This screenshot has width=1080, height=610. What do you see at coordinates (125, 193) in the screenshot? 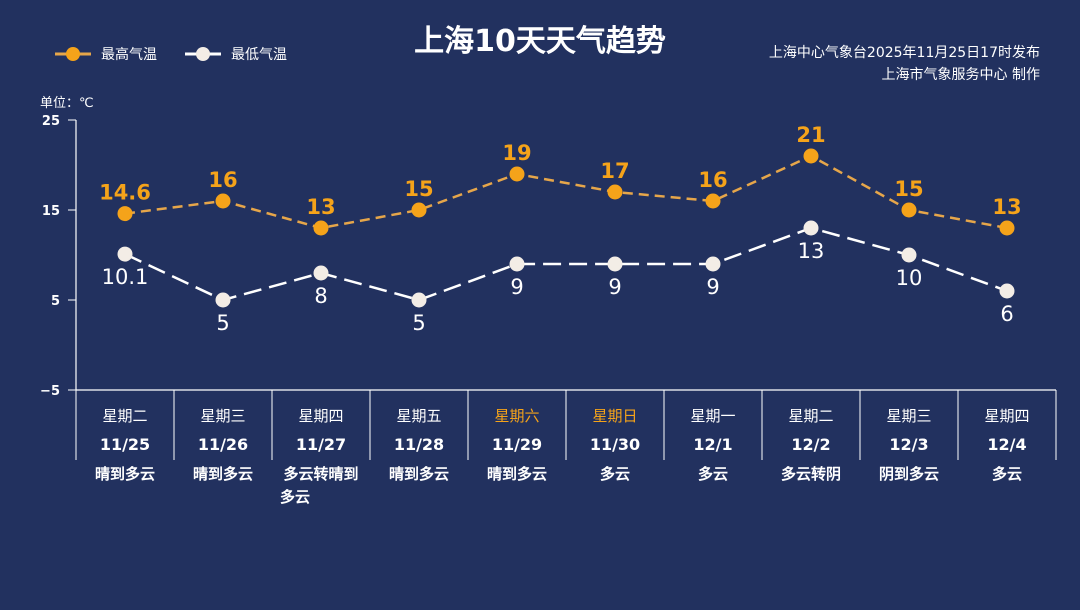
I see `high-temp-label: 14.6` at bounding box center [125, 193].